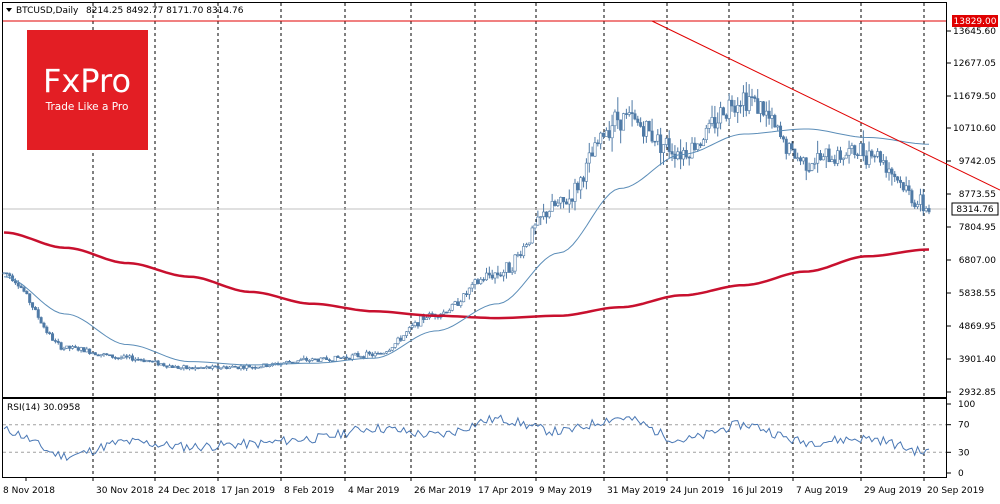 Image resolution: width=1000 pixels, height=504 pixels. Describe the element at coordinates (977, 195) in the screenshot. I see `price-tick-label: 8773.55` at that location.